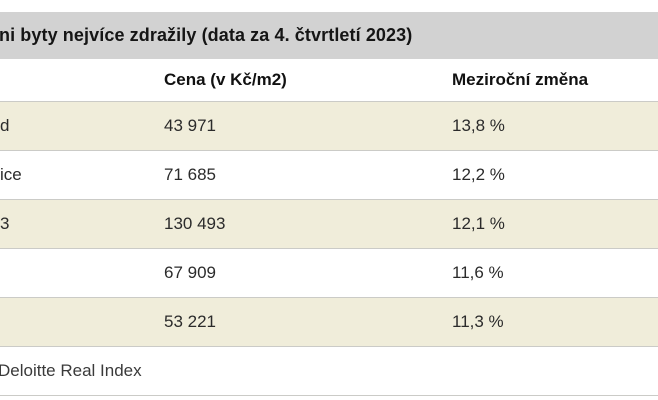  Describe the element at coordinates (71, 370) in the screenshot. I see `source-label: Deloitte Real Index` at that location.